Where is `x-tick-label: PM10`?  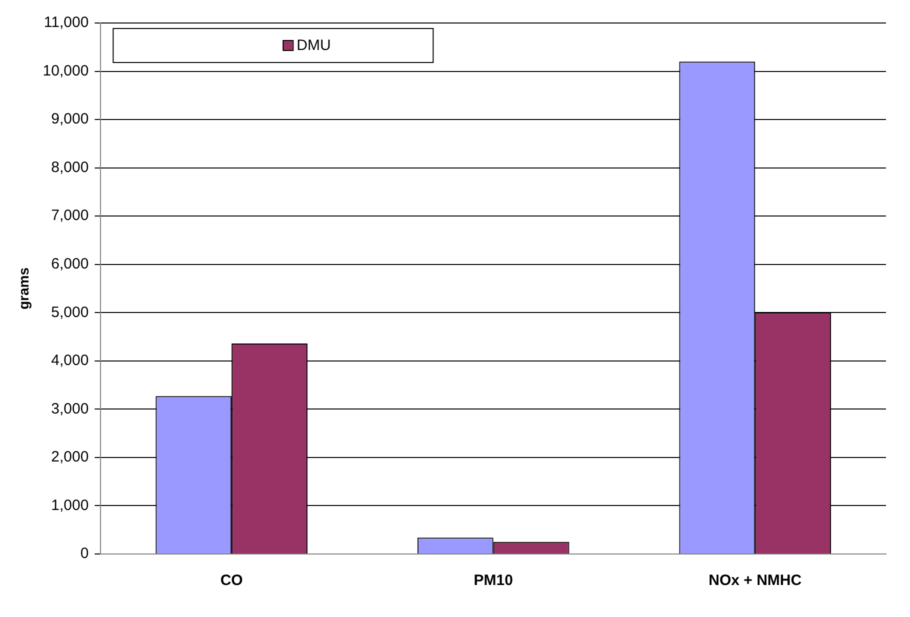 x-tick-label: PM10 is located at coordinates (493, 581).